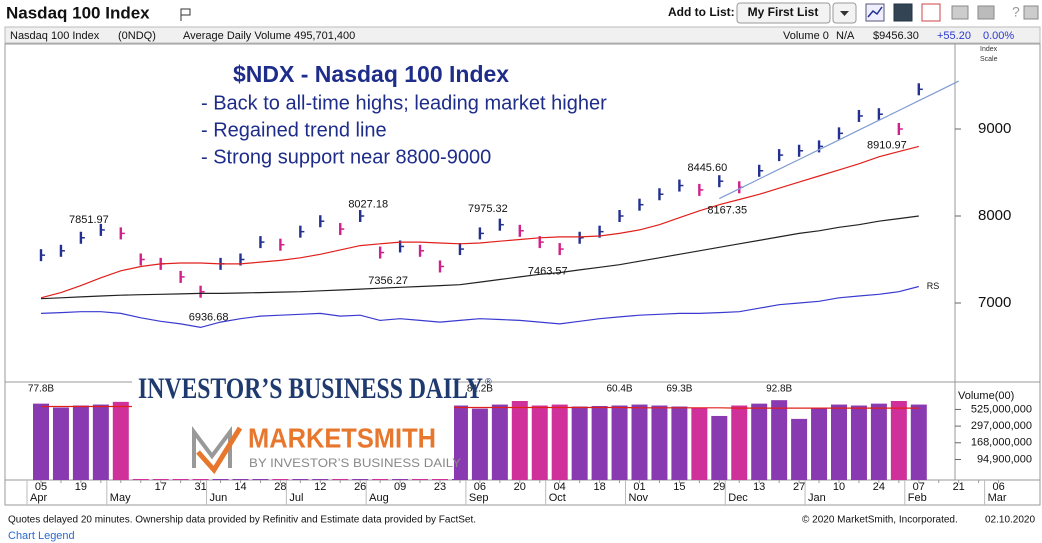 Image resolution: width=1042 pixels, height=543 pixels. Describe the element at coordinates (639, 487) in the screenshot. I see `x-tick-label: 01` at that location.